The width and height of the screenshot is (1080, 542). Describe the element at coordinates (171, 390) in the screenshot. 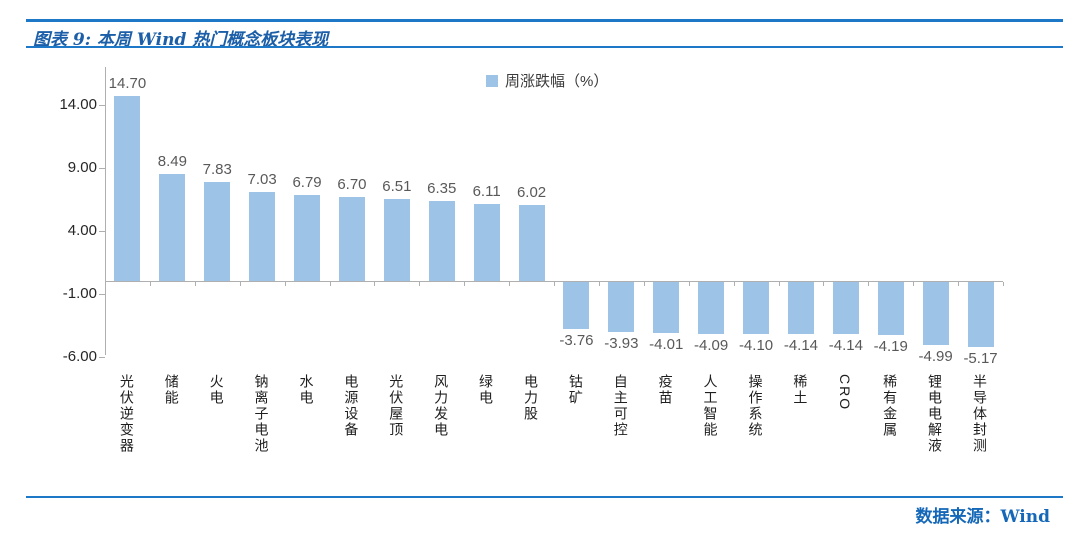

I see `category-label: 储能` at that location.